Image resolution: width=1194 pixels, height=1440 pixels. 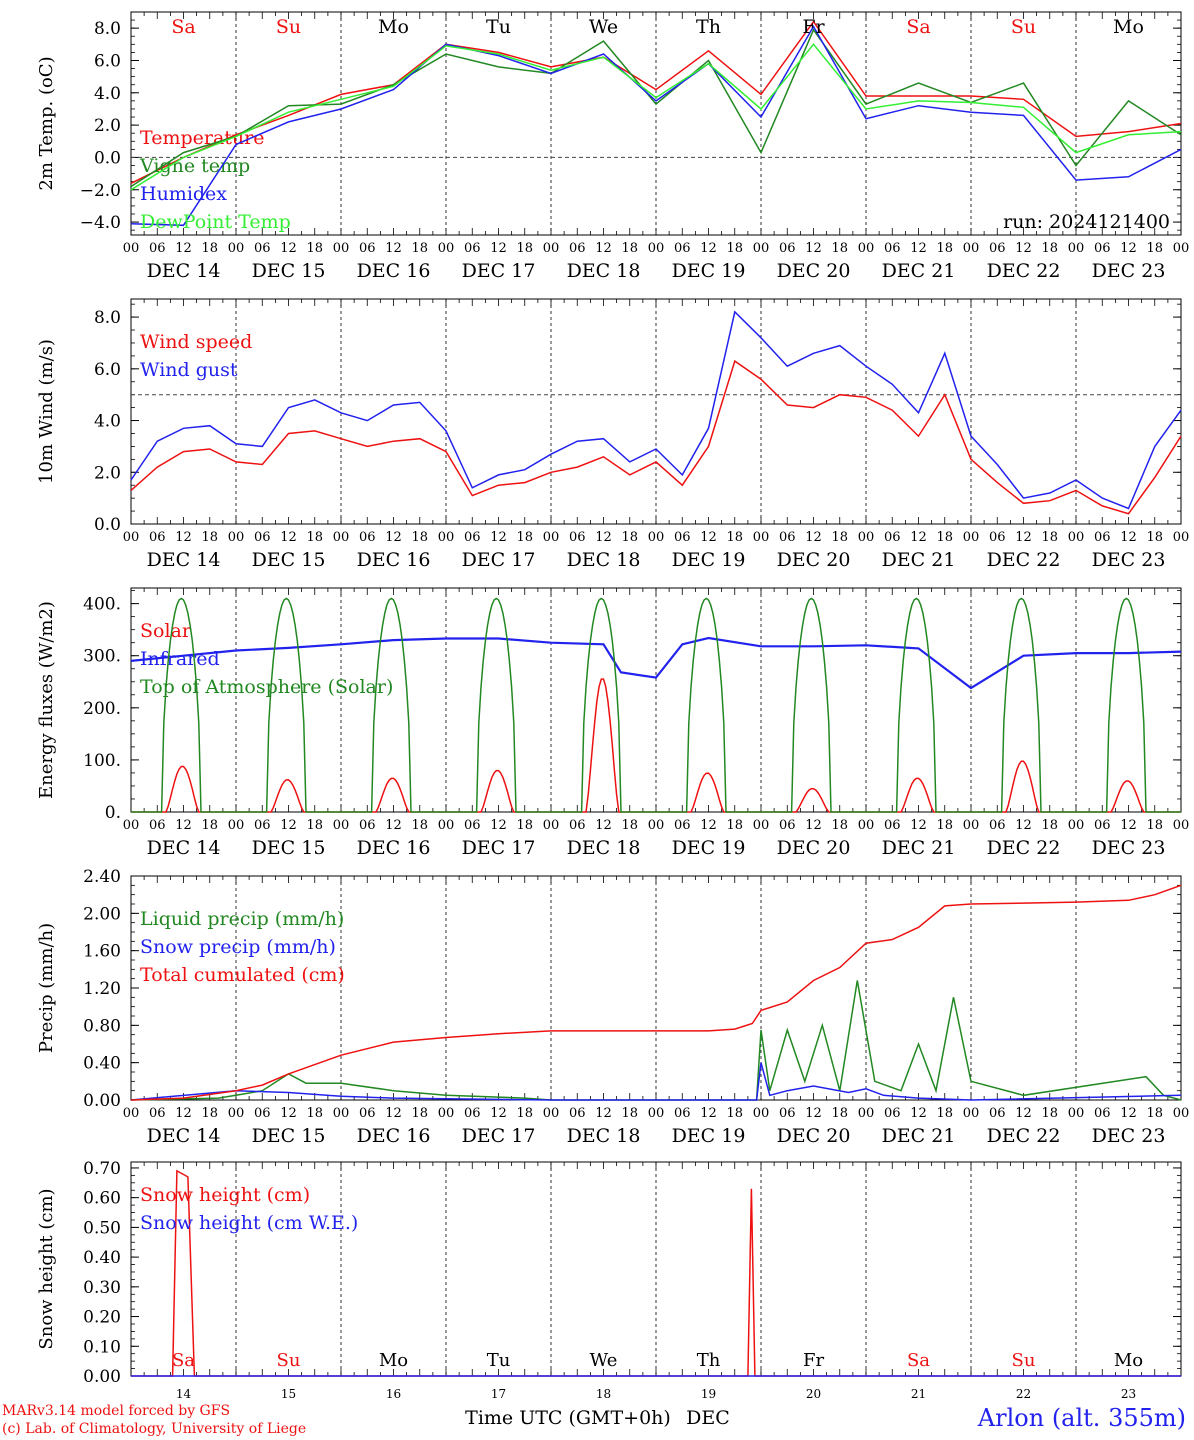 I want to click on day-number: 21, so click(x=918, y=1394).